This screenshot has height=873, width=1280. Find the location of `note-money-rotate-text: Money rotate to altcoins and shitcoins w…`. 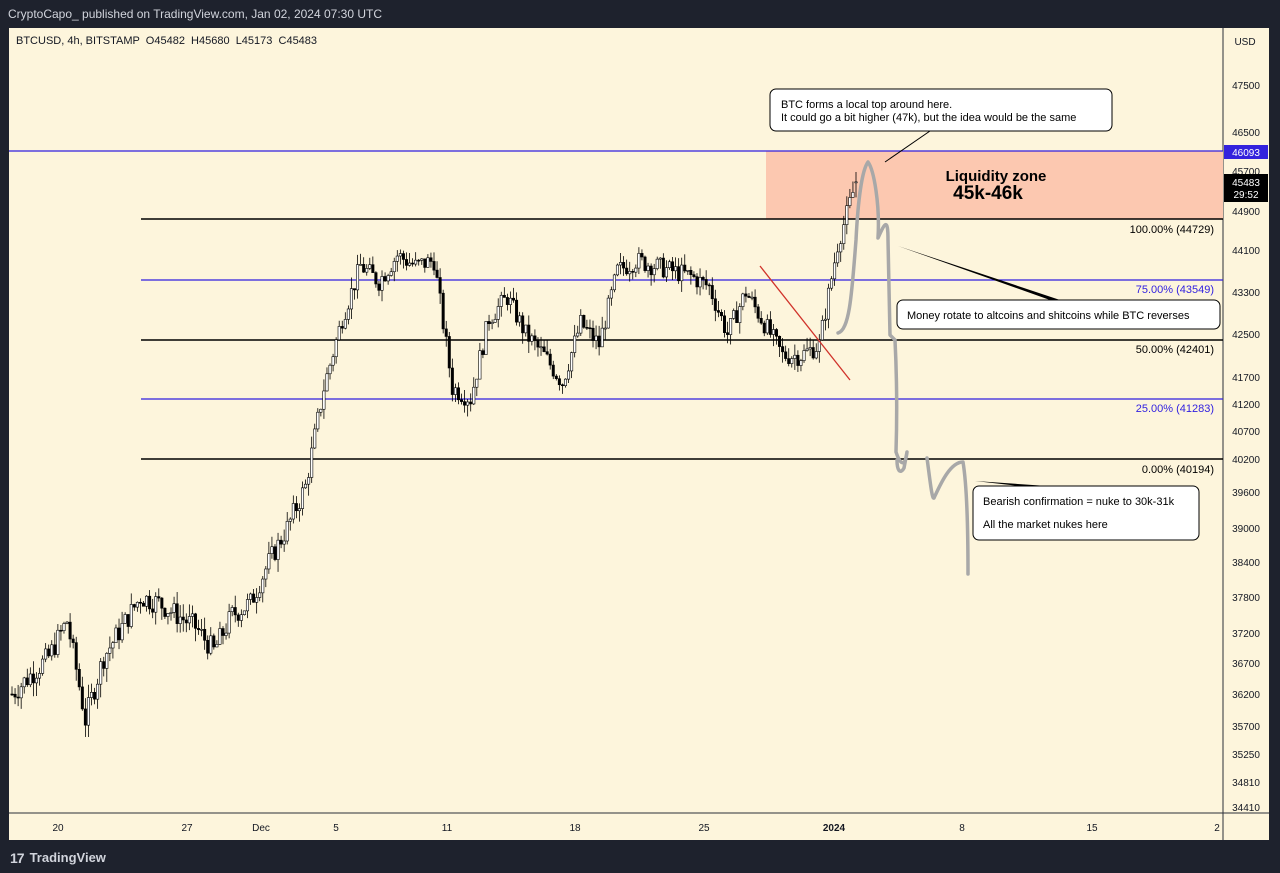

note-money-rotate-text: Money rotate to altcoins and shitcoins w… is located at coordinates (1048, 316).